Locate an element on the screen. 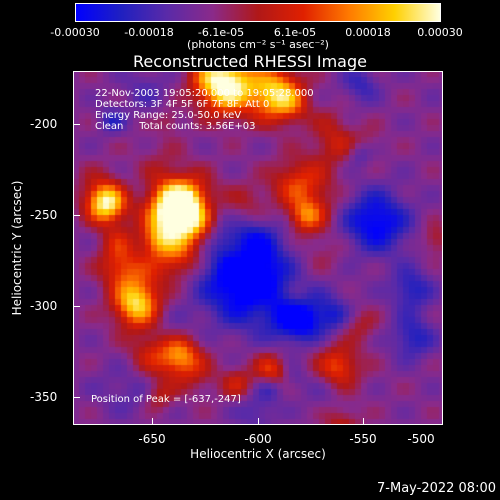 This screenshot has height=500, width=500. colorbar-tick-label: -0.00030 is located at coordinates (75, 32).